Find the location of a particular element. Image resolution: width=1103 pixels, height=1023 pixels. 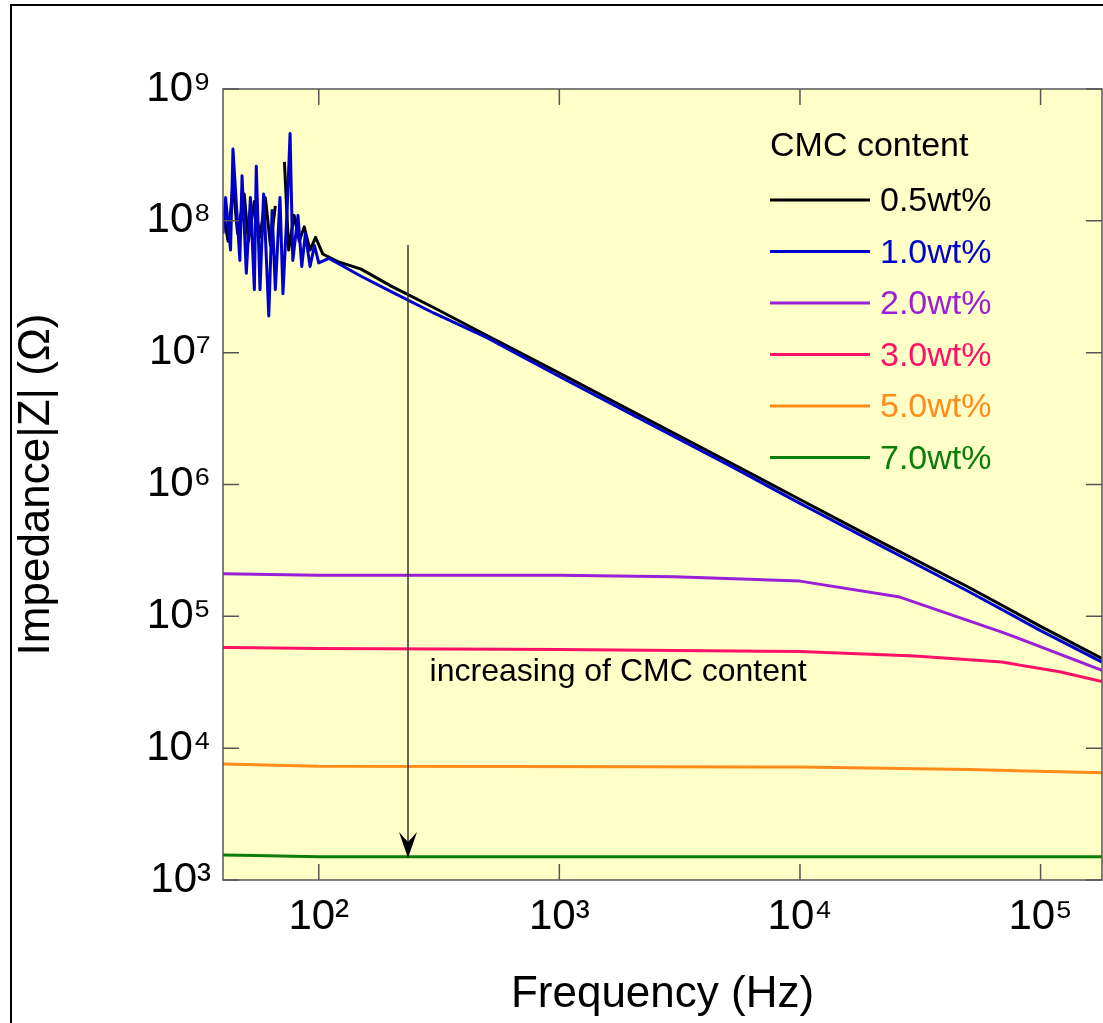

y-tick-label: 10⁴ is located at coordinates (178, 745).